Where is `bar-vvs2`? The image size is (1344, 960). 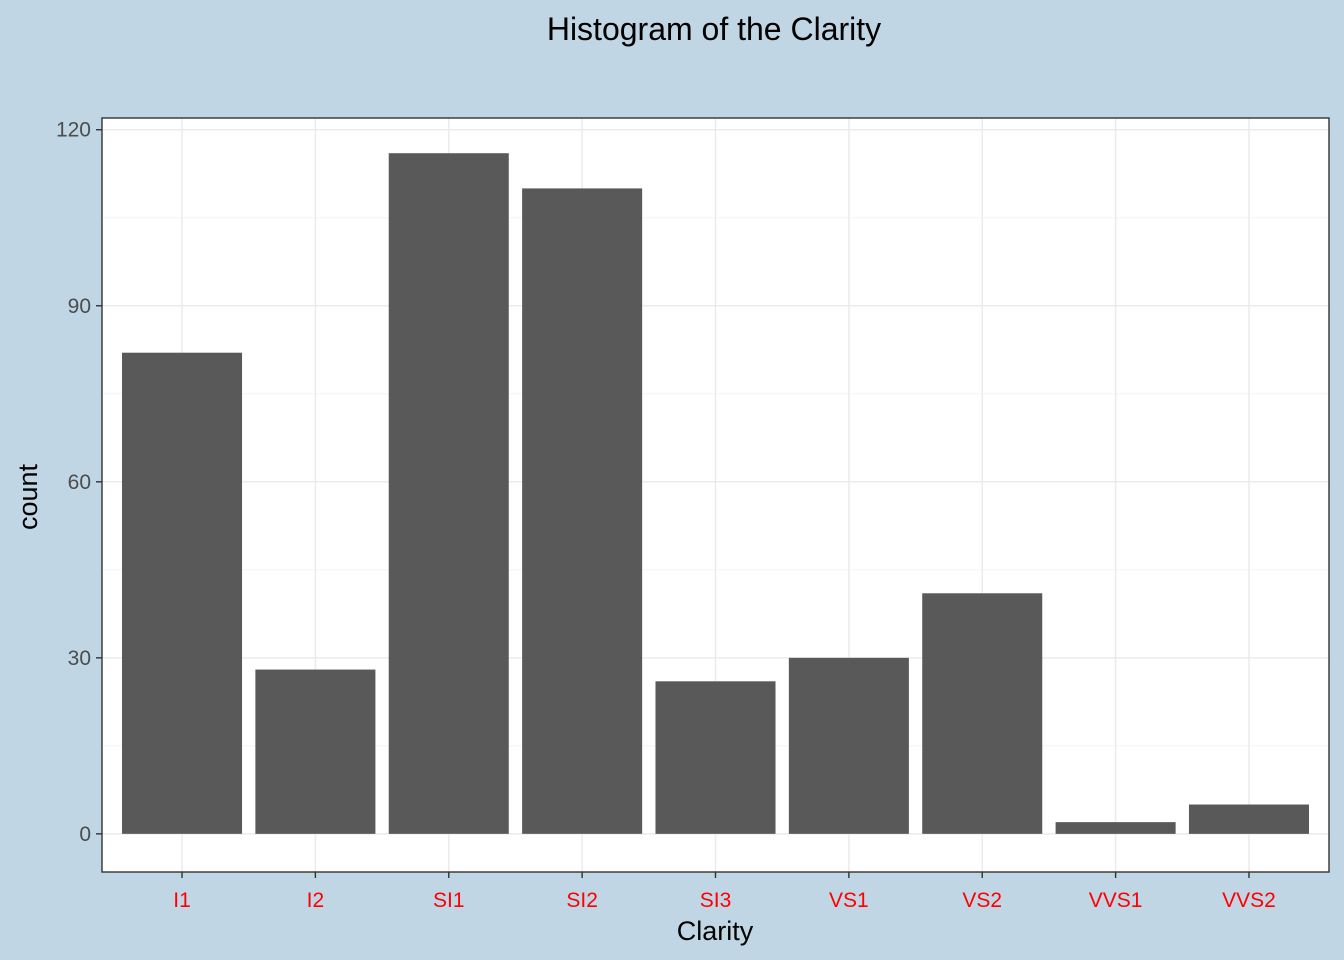
bar-vvs2 is located at coordinates (1248, 819).